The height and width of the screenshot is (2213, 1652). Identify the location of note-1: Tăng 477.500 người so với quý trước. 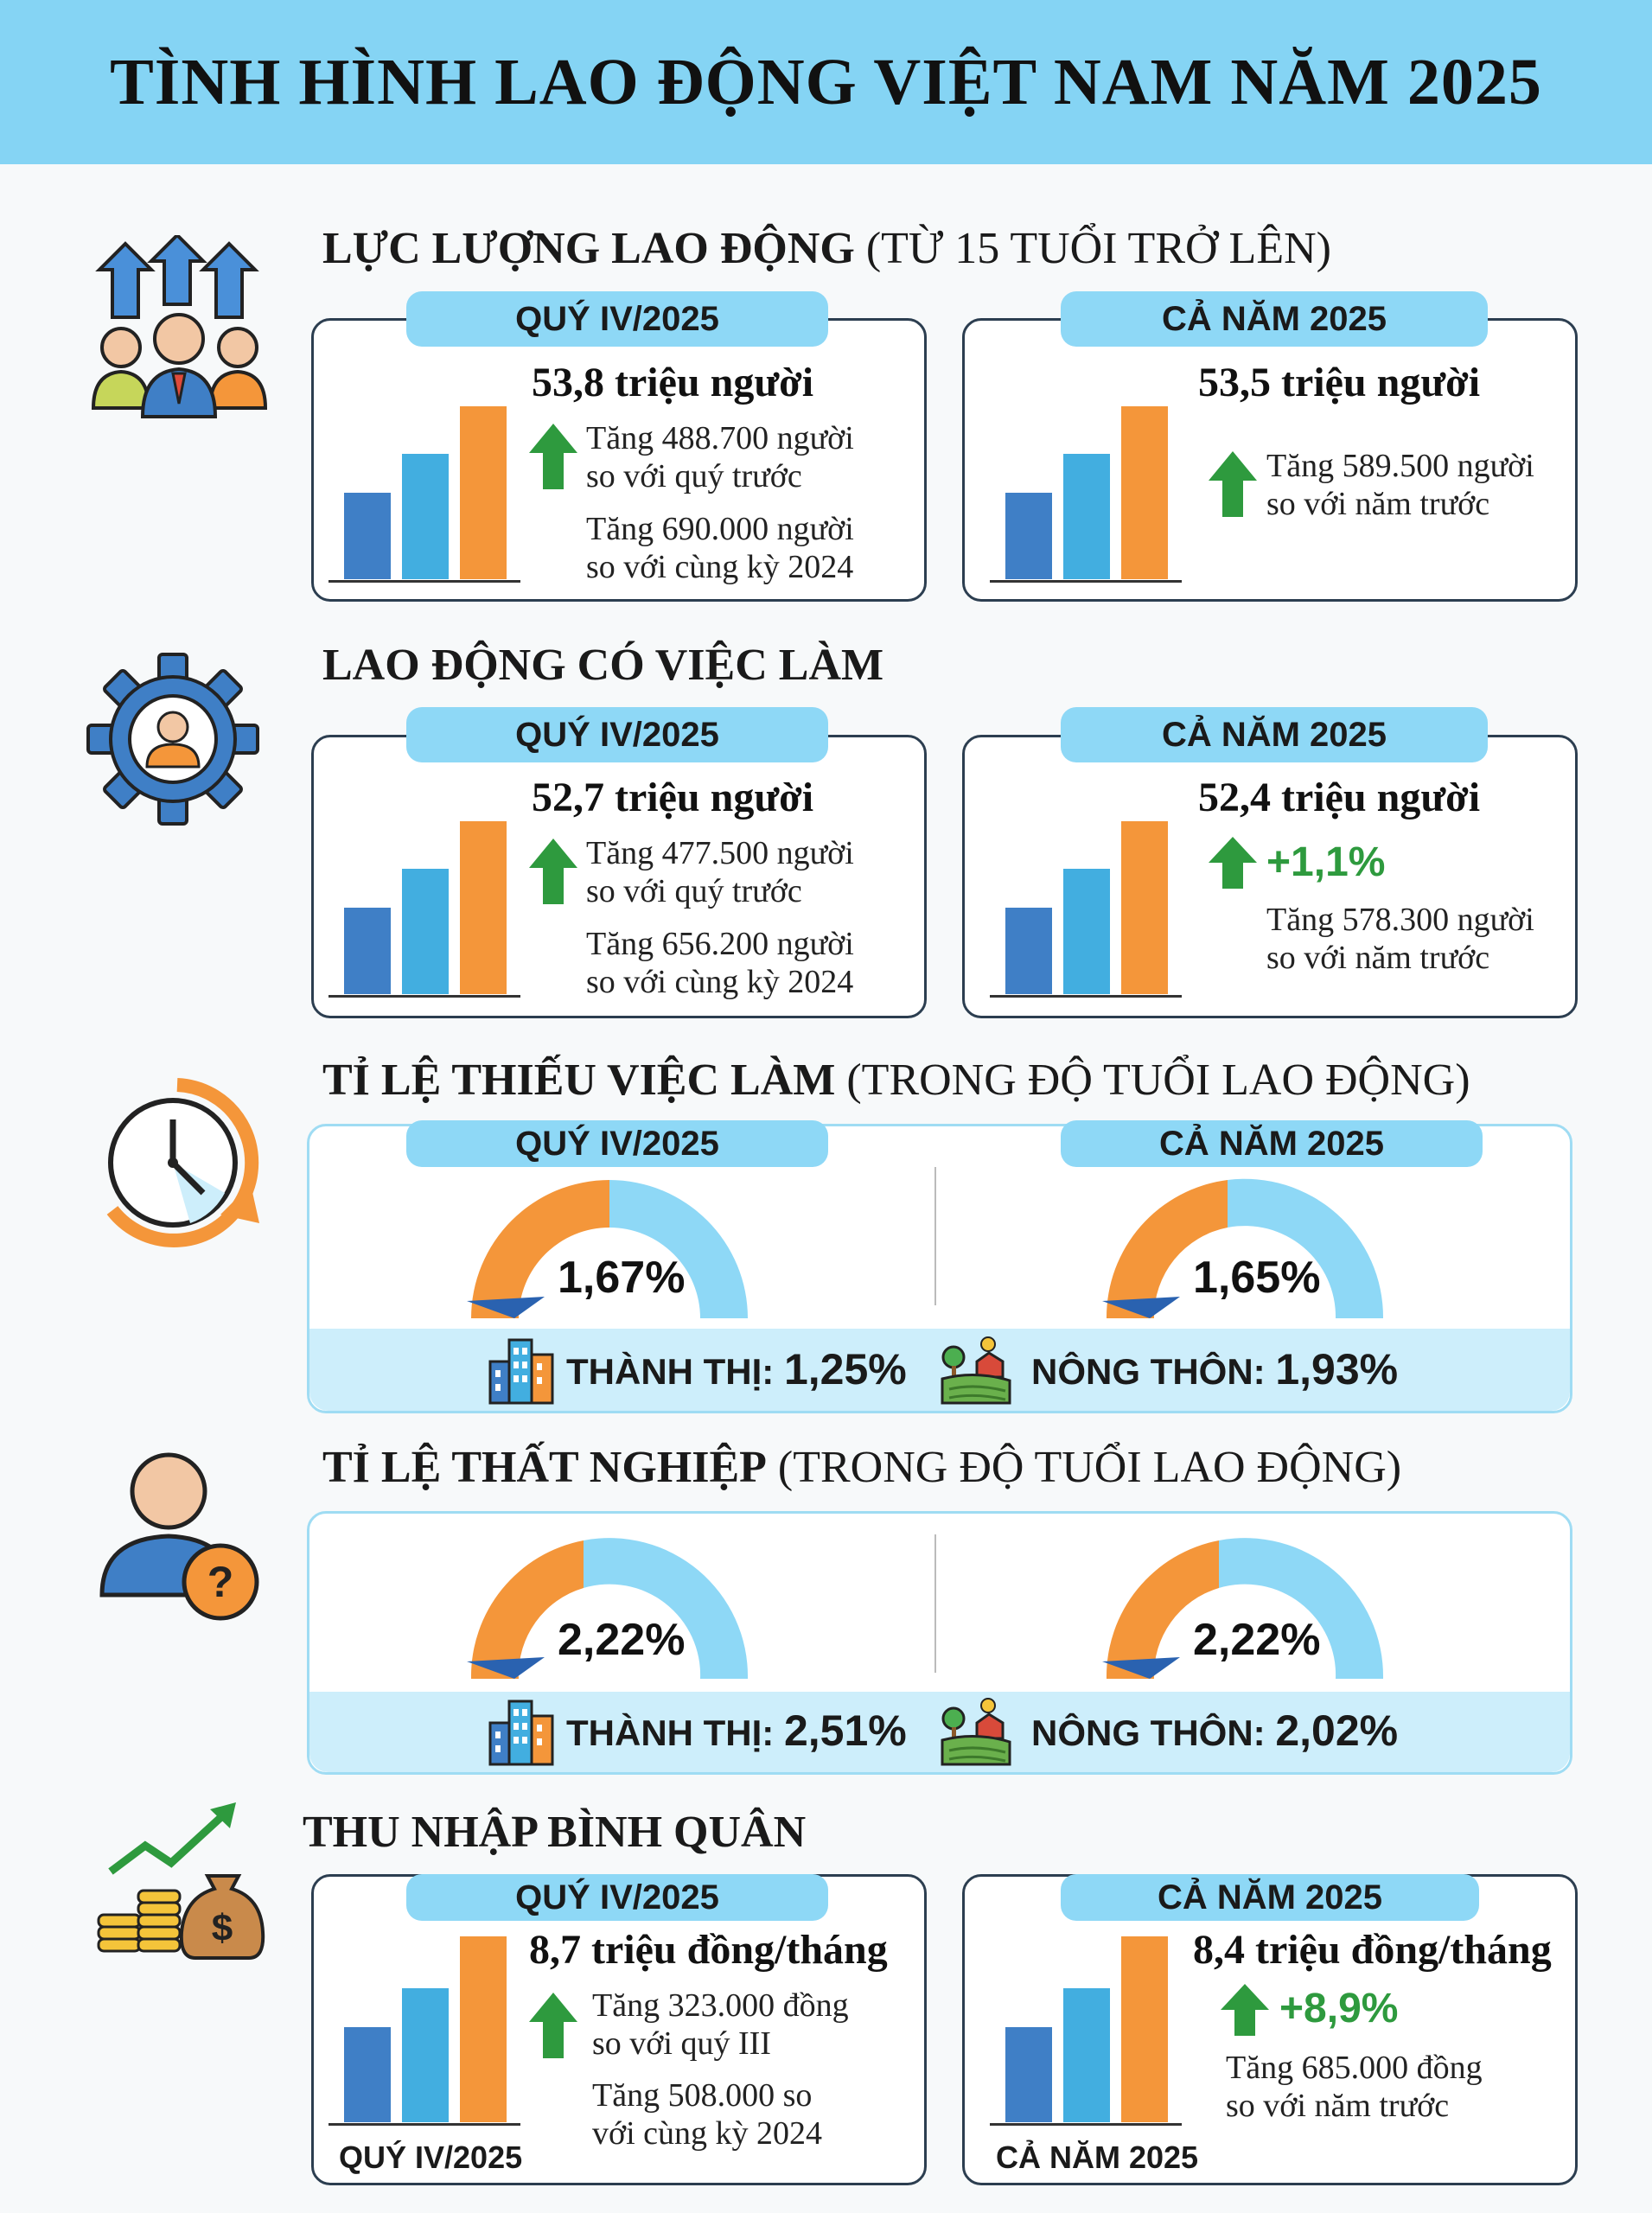
(720, 872).